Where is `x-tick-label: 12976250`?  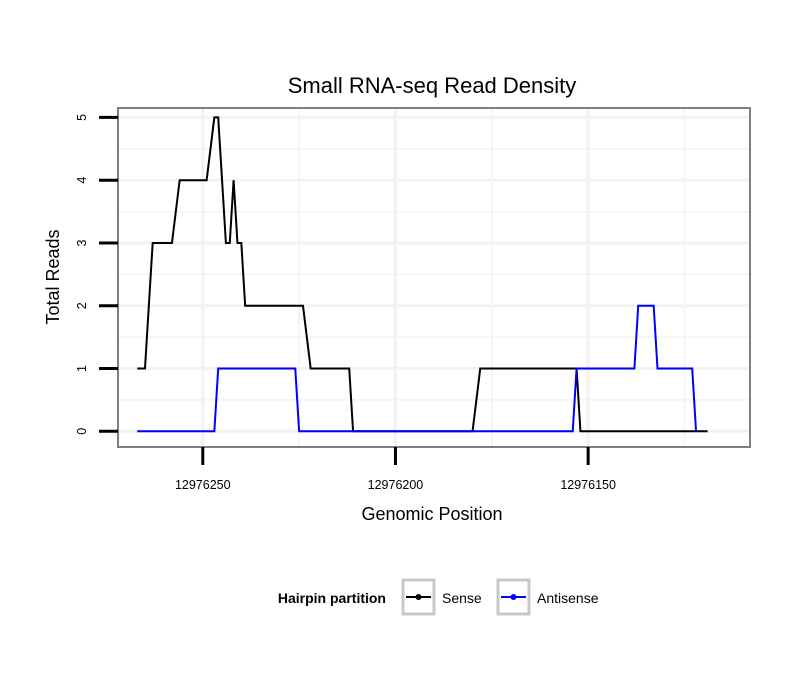 x-tick-label: 12976250 is located at coordinates (203, 485).